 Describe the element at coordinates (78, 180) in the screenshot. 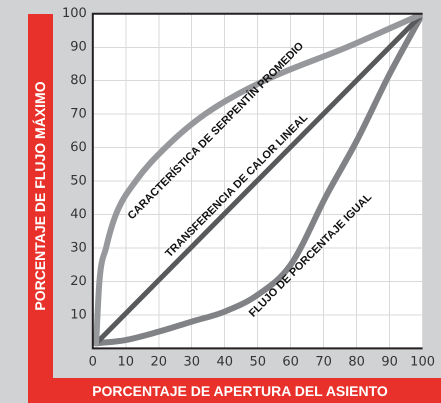

I see `y-tick-label: 50` at that location.